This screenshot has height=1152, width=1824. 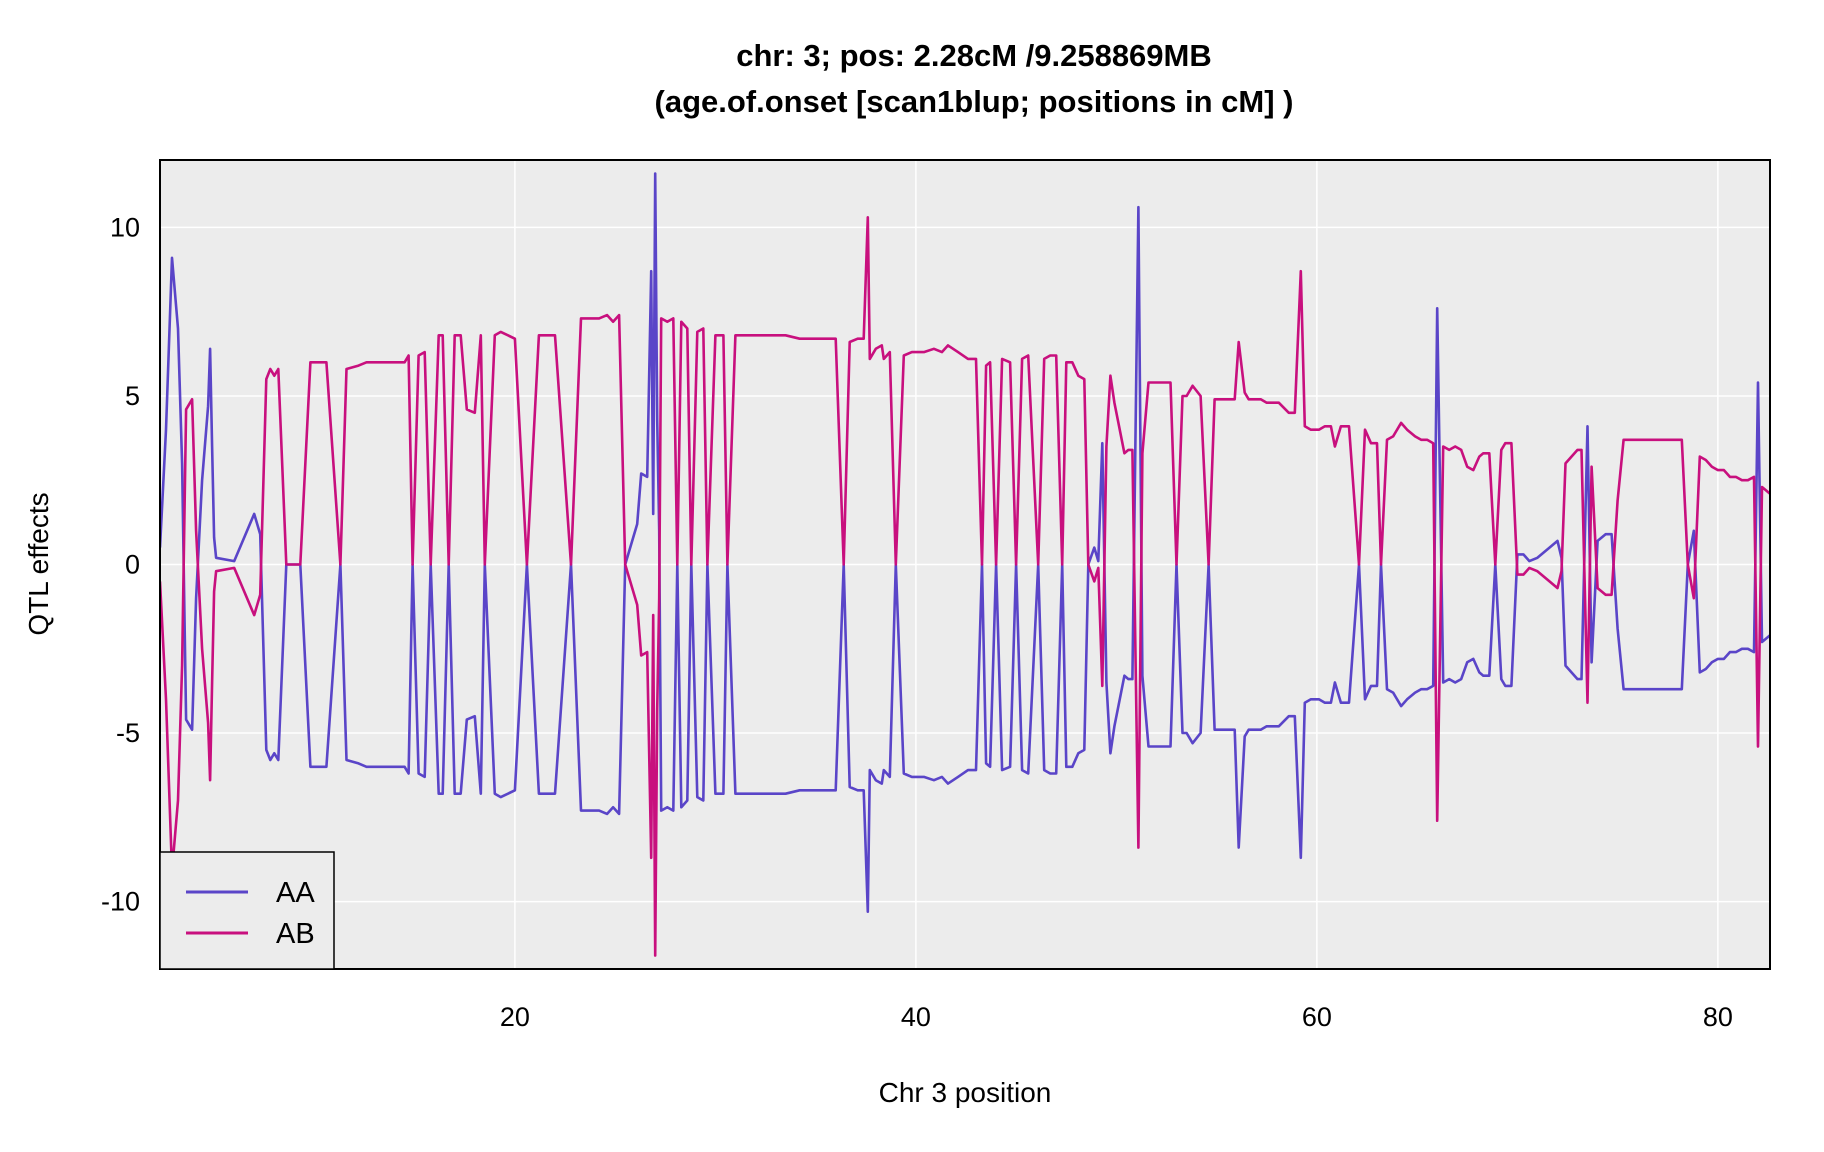 I want to click on legend: AA AB, so click(x=247, y=910).